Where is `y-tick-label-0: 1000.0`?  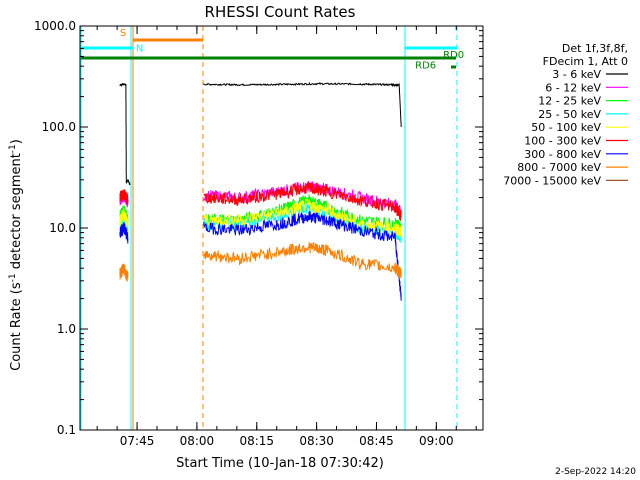
y-tick-label-0: 1000.0 is located at coordinates (55, 26).